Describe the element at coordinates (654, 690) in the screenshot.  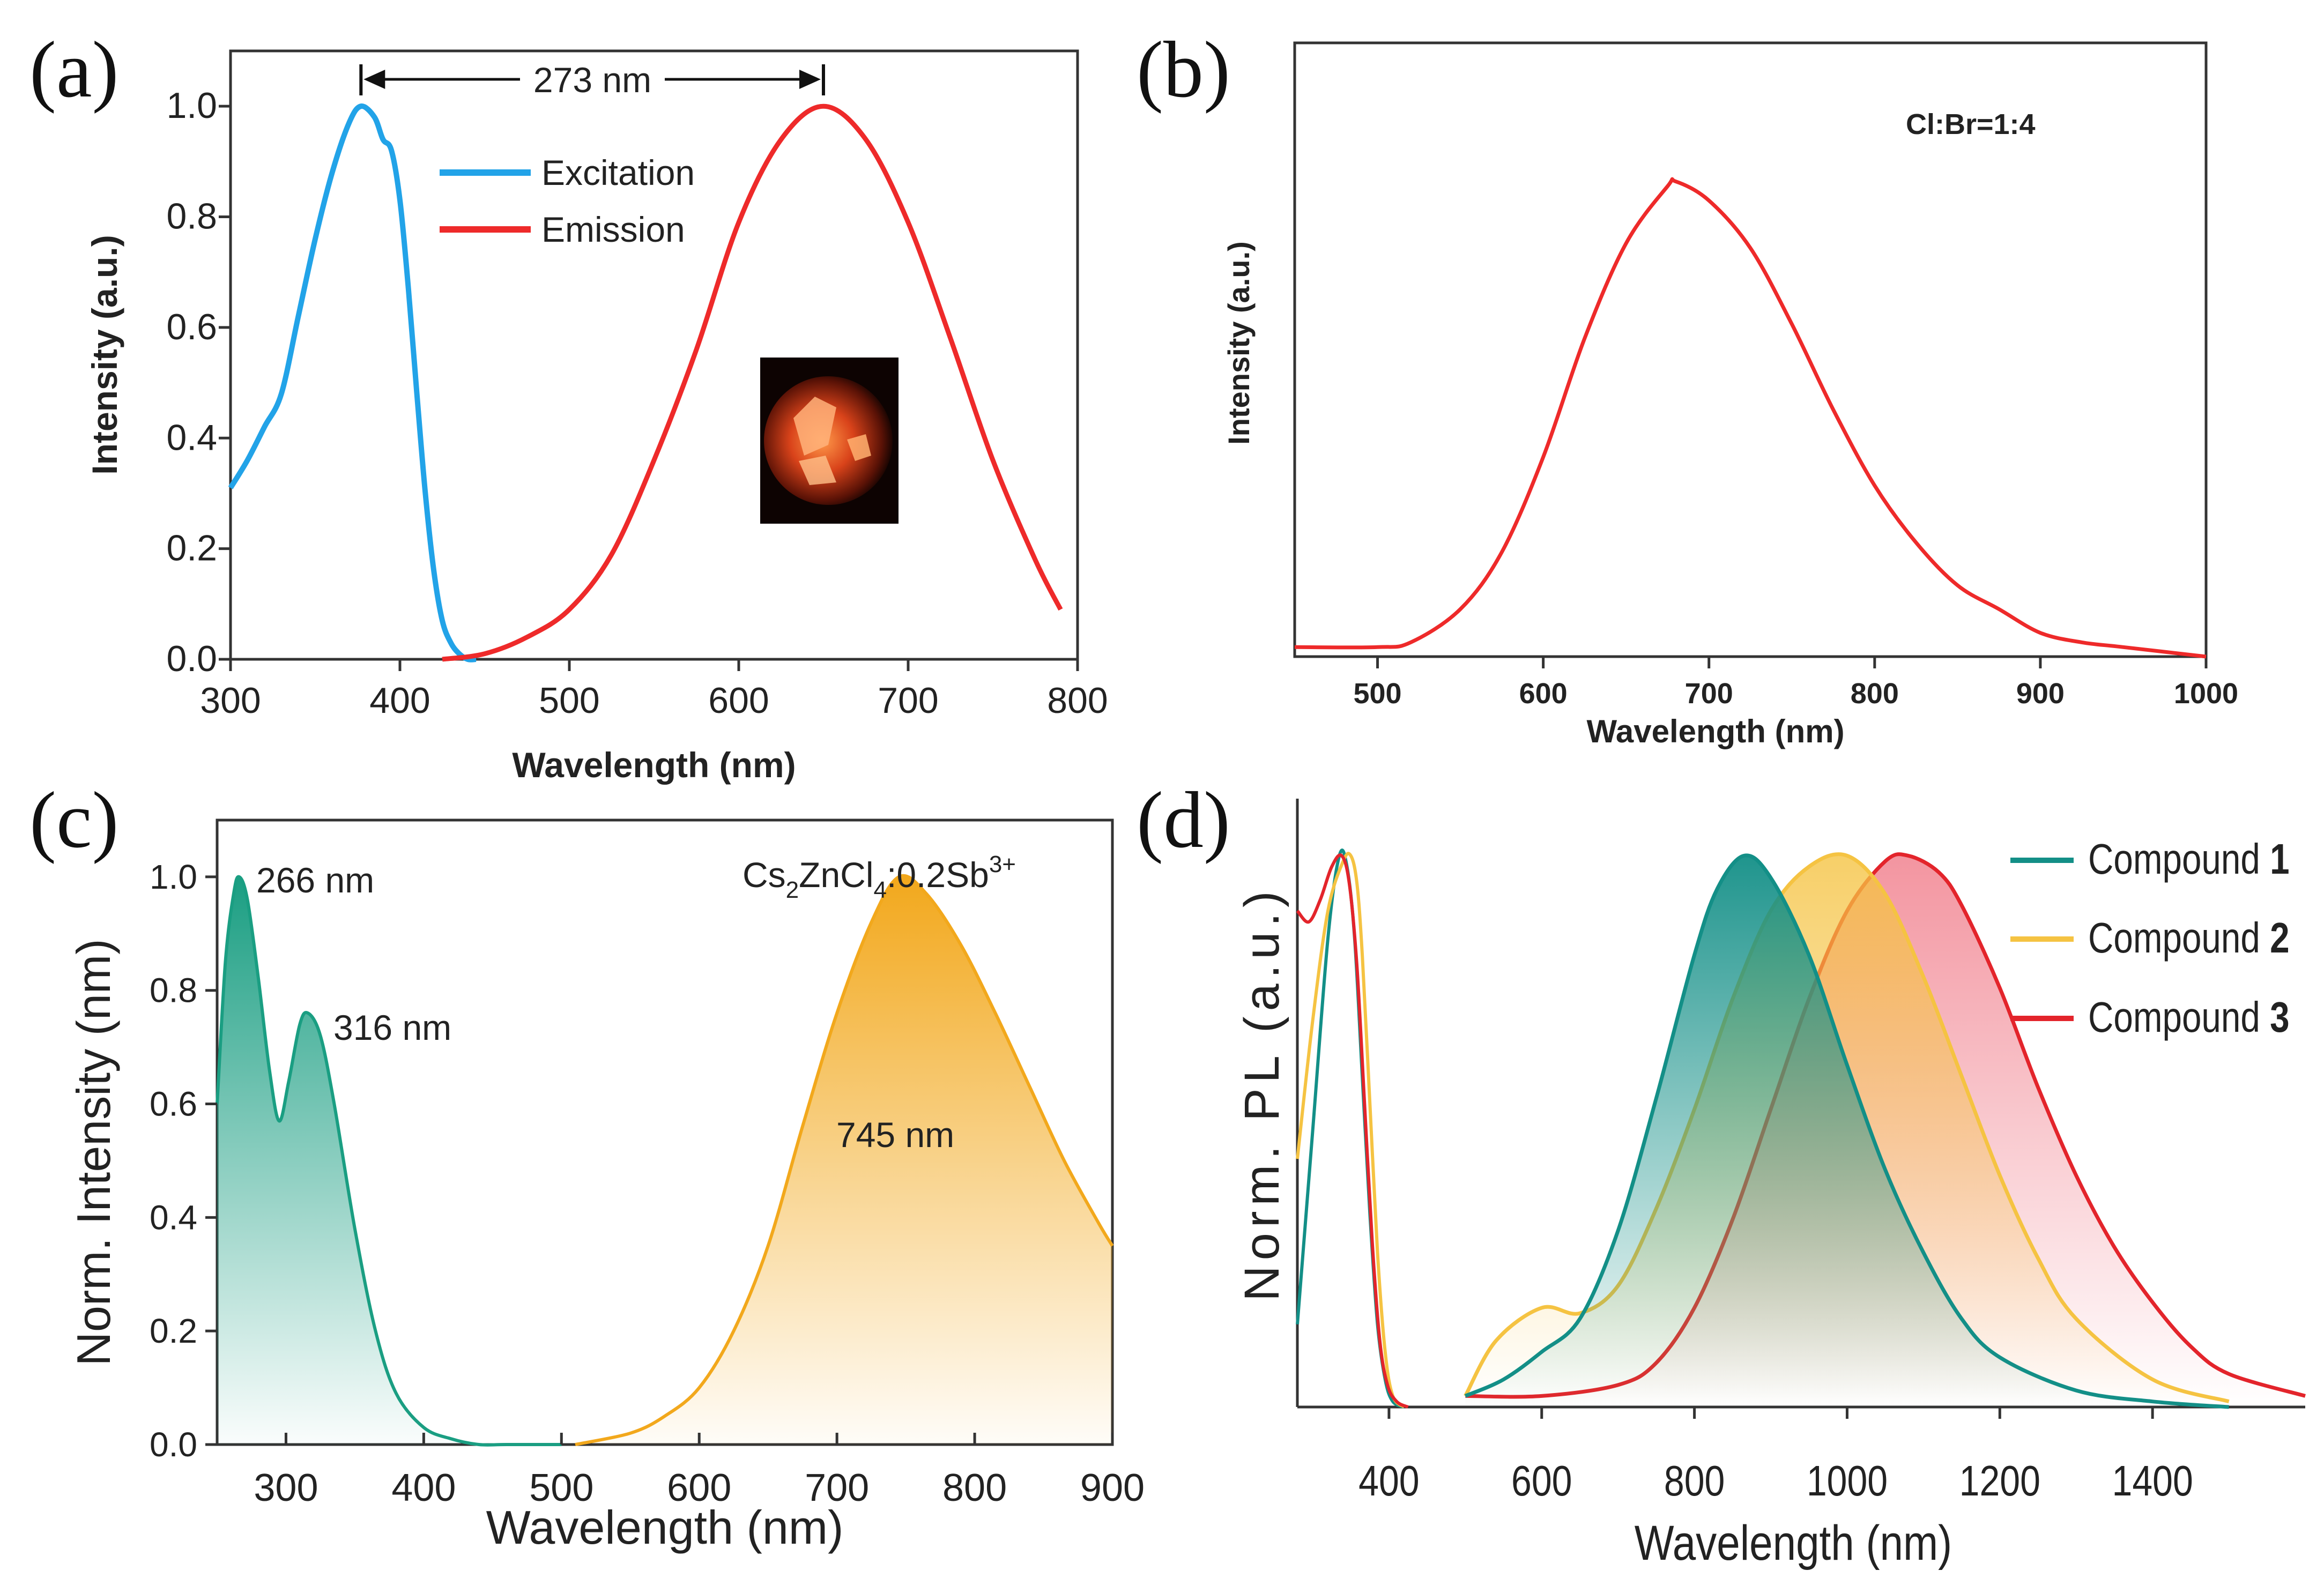
I see `panel-a-x-ticks: 300 400 500 600 700 800` at that location.